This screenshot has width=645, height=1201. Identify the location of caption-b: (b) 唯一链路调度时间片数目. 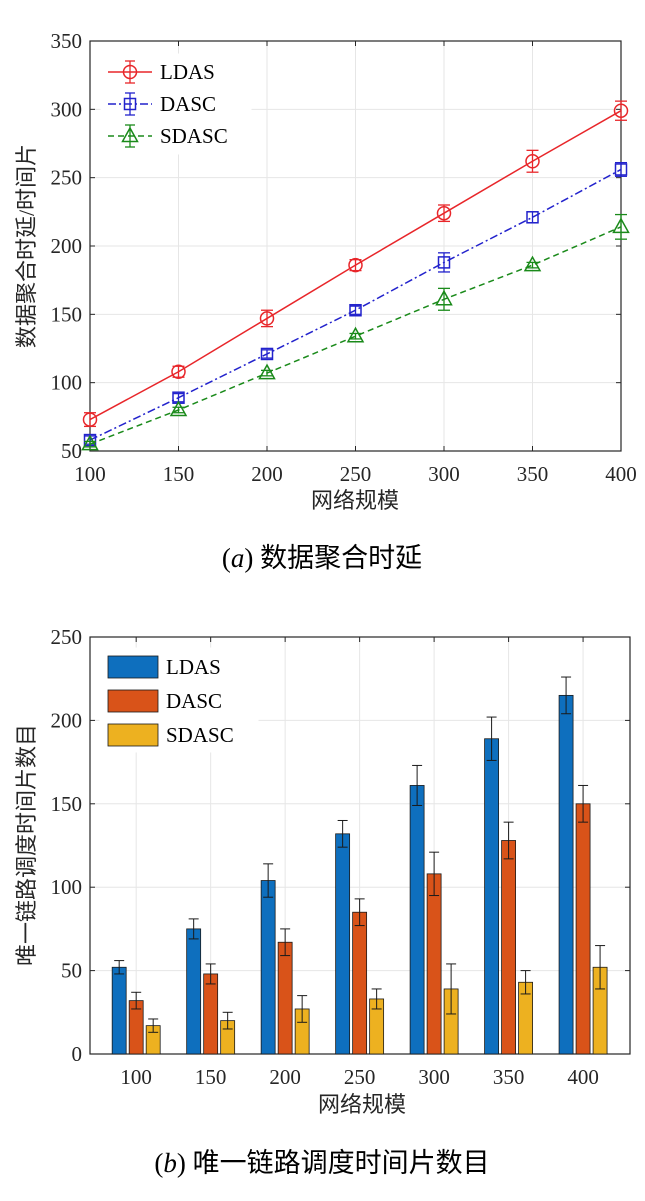
(321, 1163).